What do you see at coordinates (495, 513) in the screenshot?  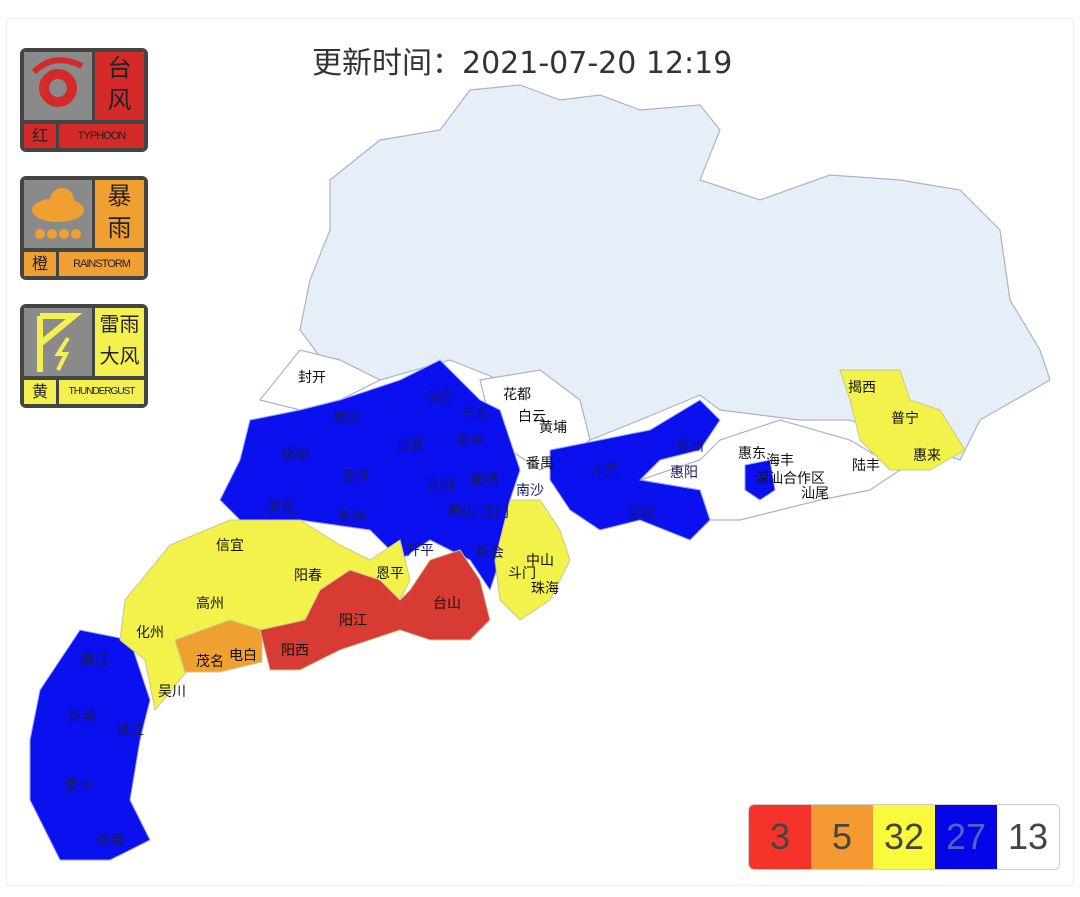 I see `map-label-blue: 江门` at bounding box center [495, 513].